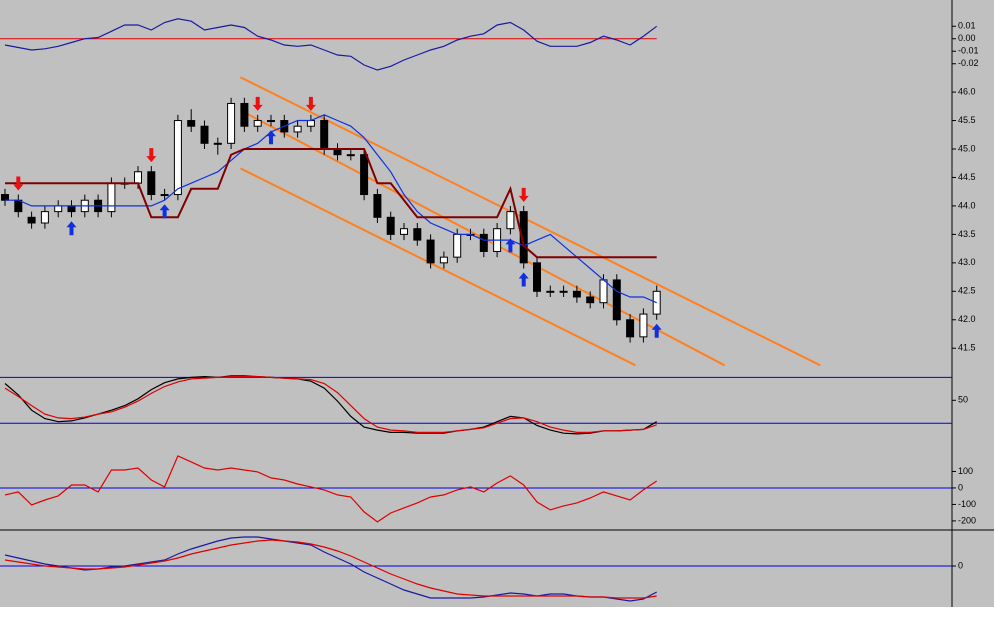  Describe the element at coordinates (437, 267) in the screenshot. I see `channel-line` at that location.